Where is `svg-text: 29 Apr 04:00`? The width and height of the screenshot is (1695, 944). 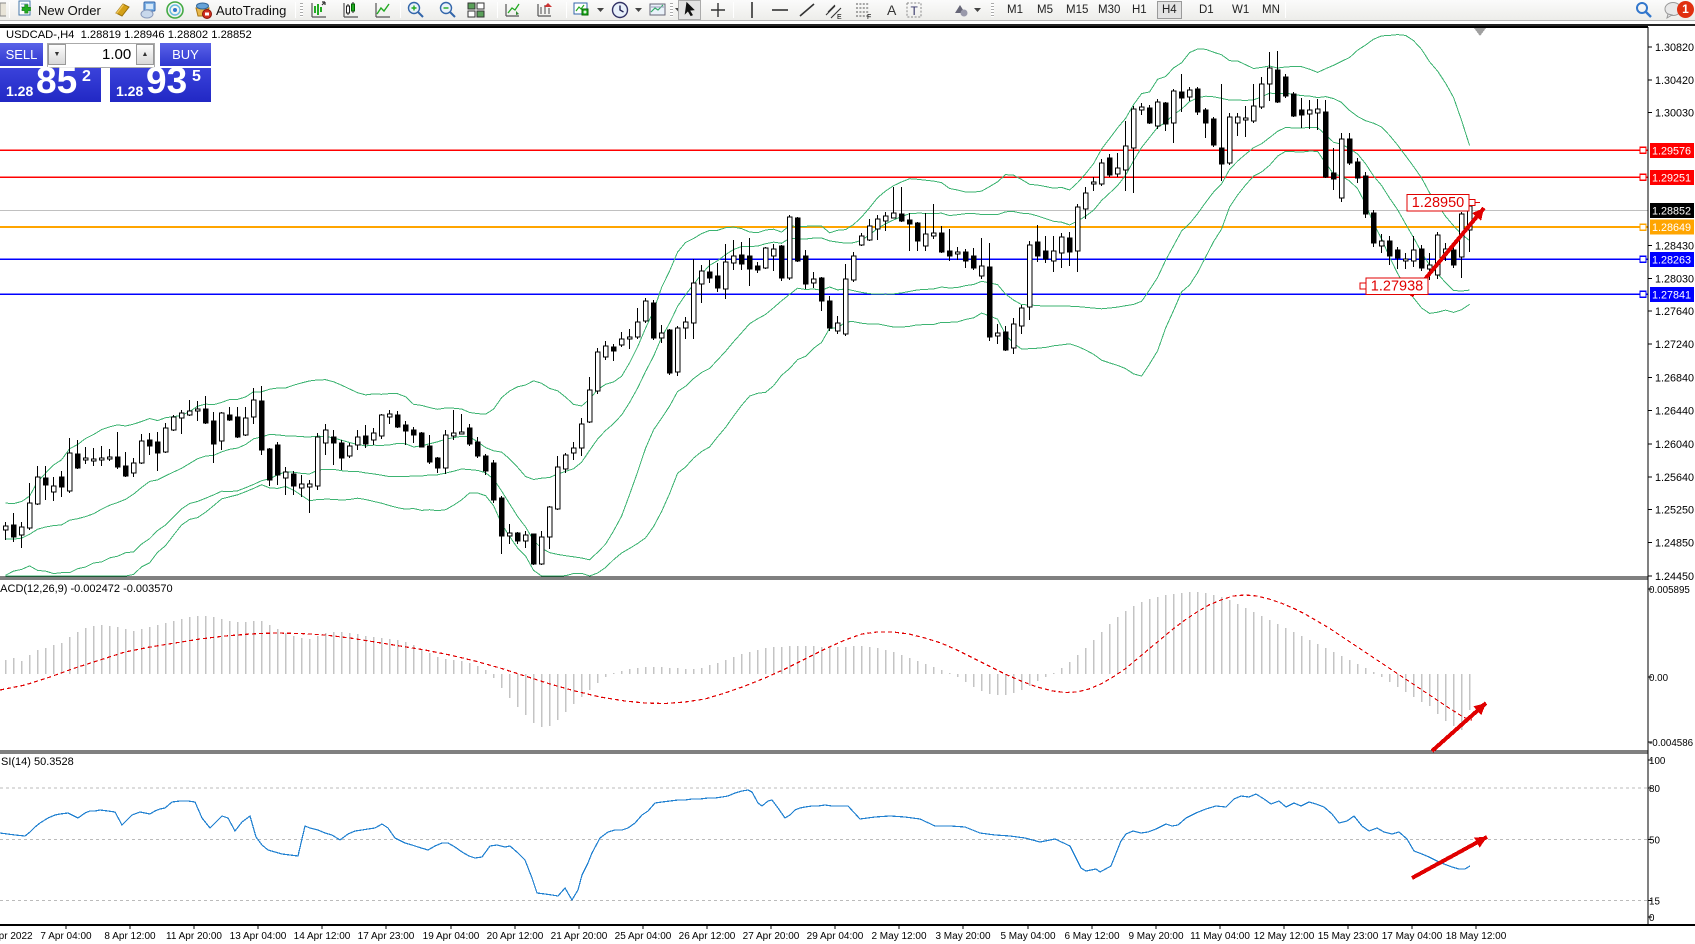
svg-text: 29 Apr 04:00 is located at coordinates (835, 936).